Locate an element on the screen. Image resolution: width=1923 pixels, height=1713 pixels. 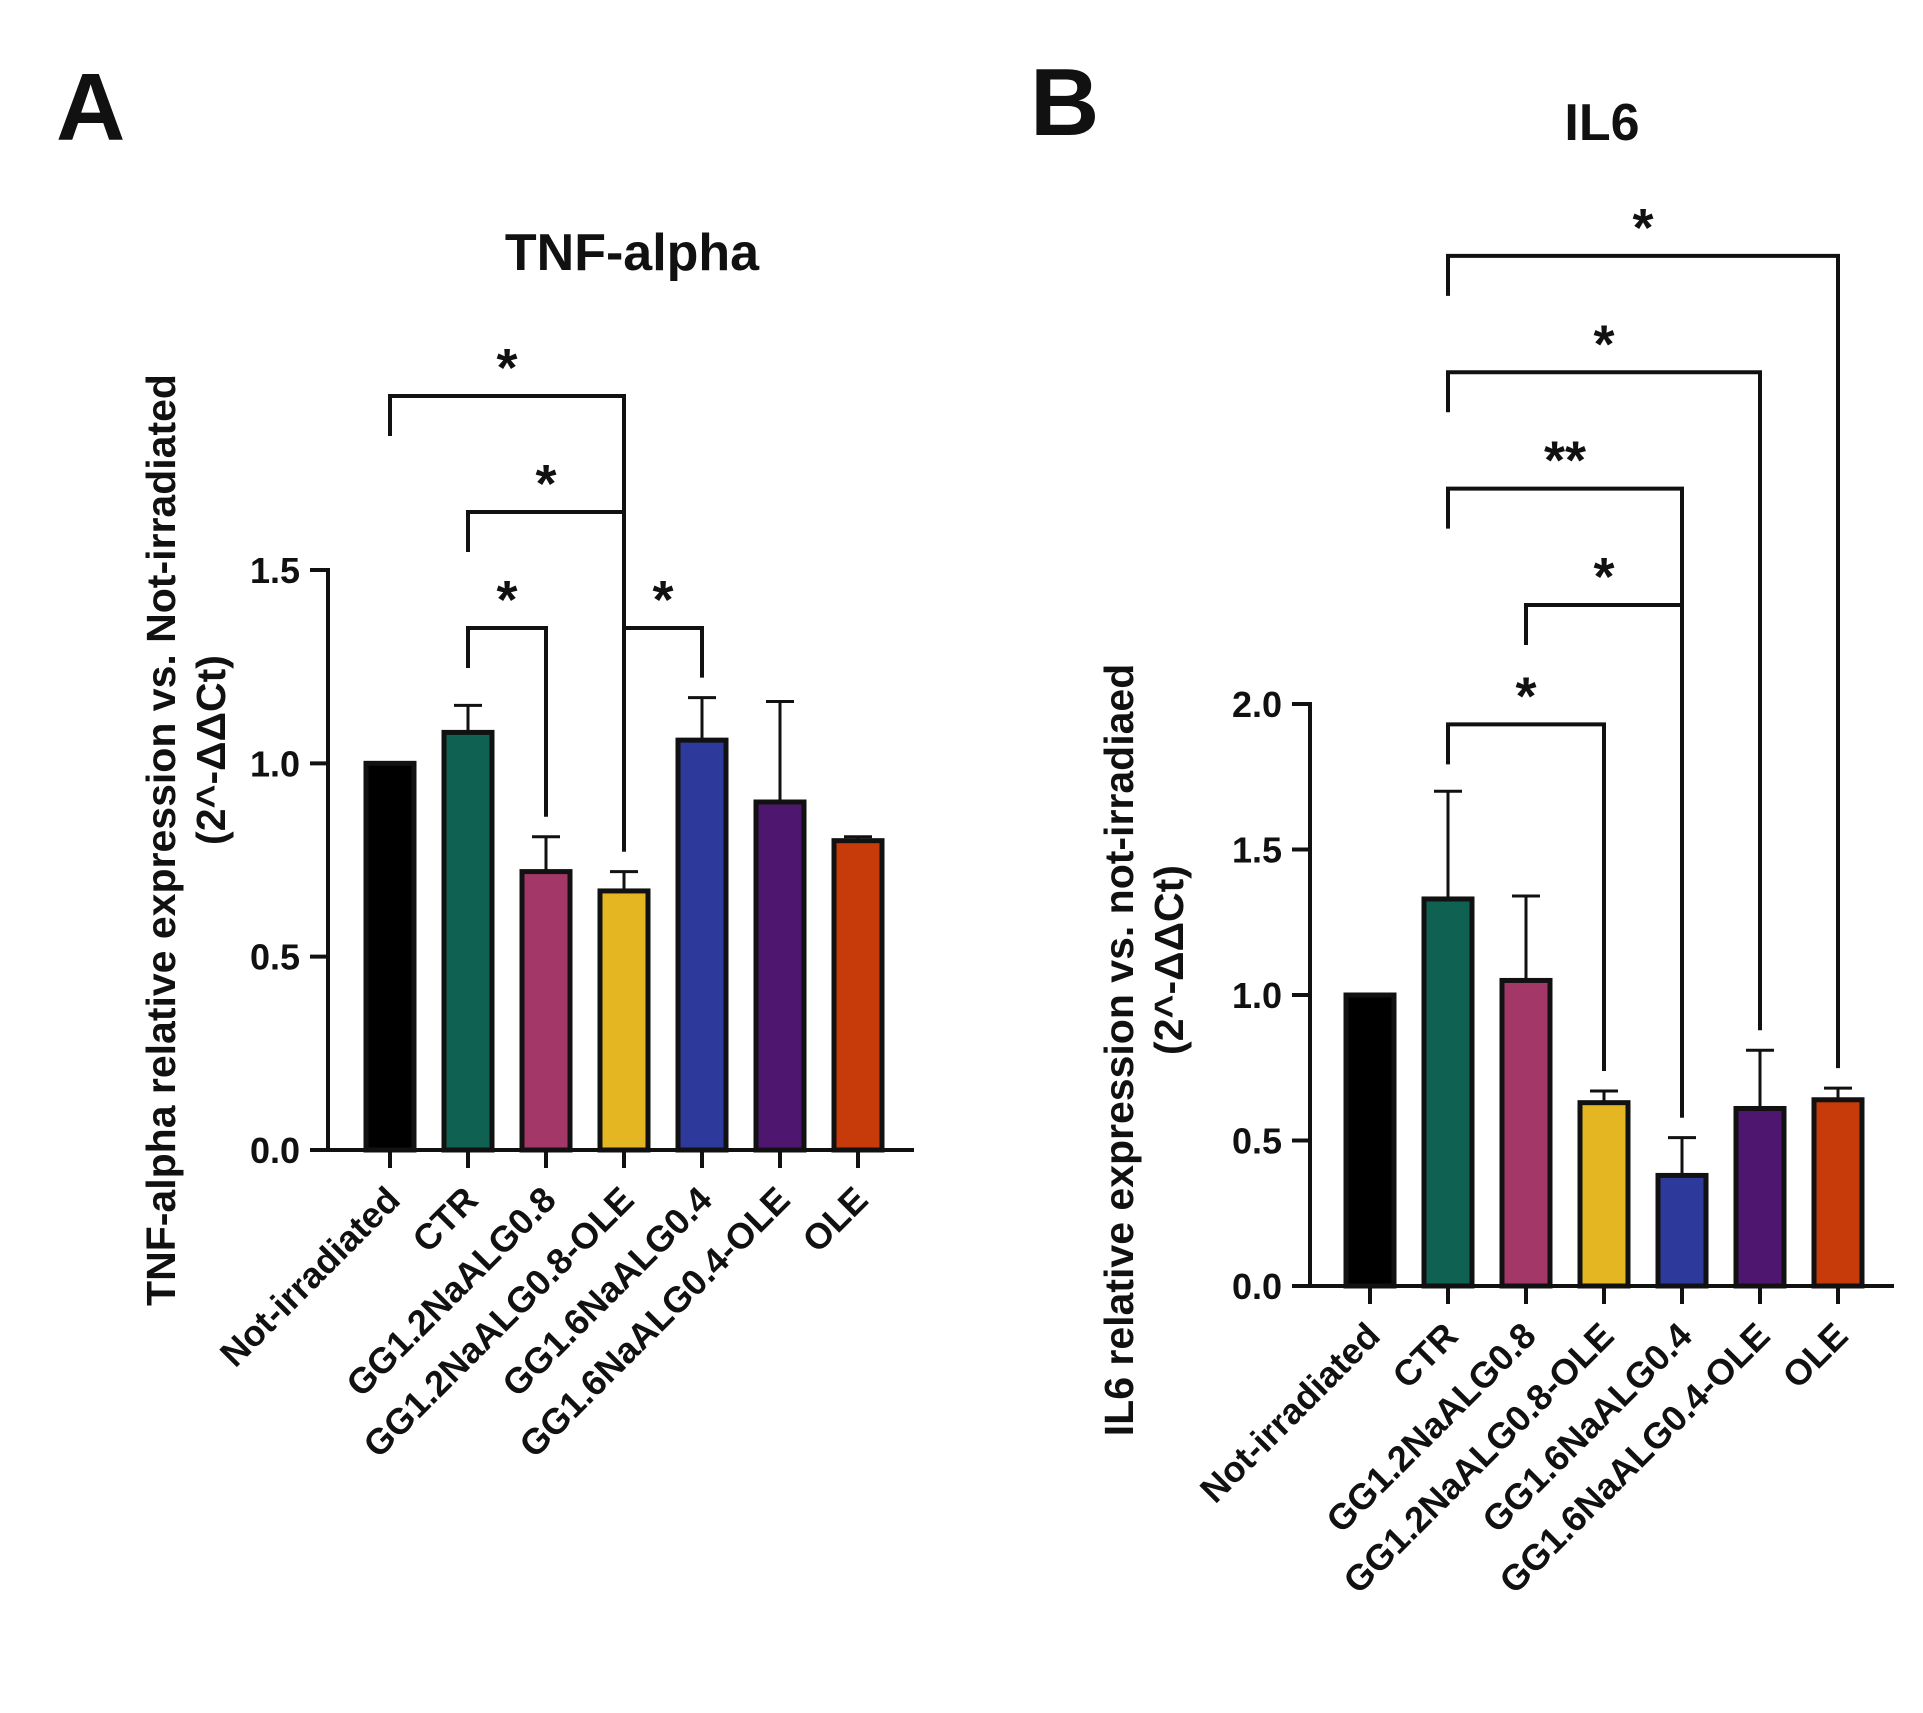
significance-label-2: * is located at coordinates (506, 600).